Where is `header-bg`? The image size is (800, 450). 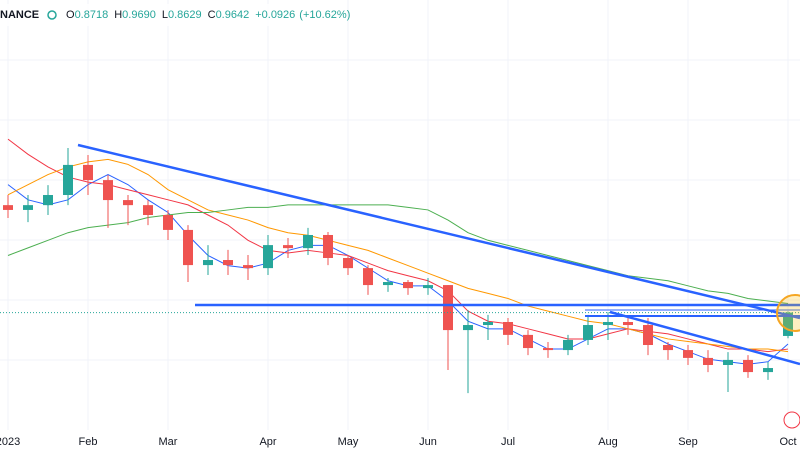 header-bg is located at coordinates (160, 15).